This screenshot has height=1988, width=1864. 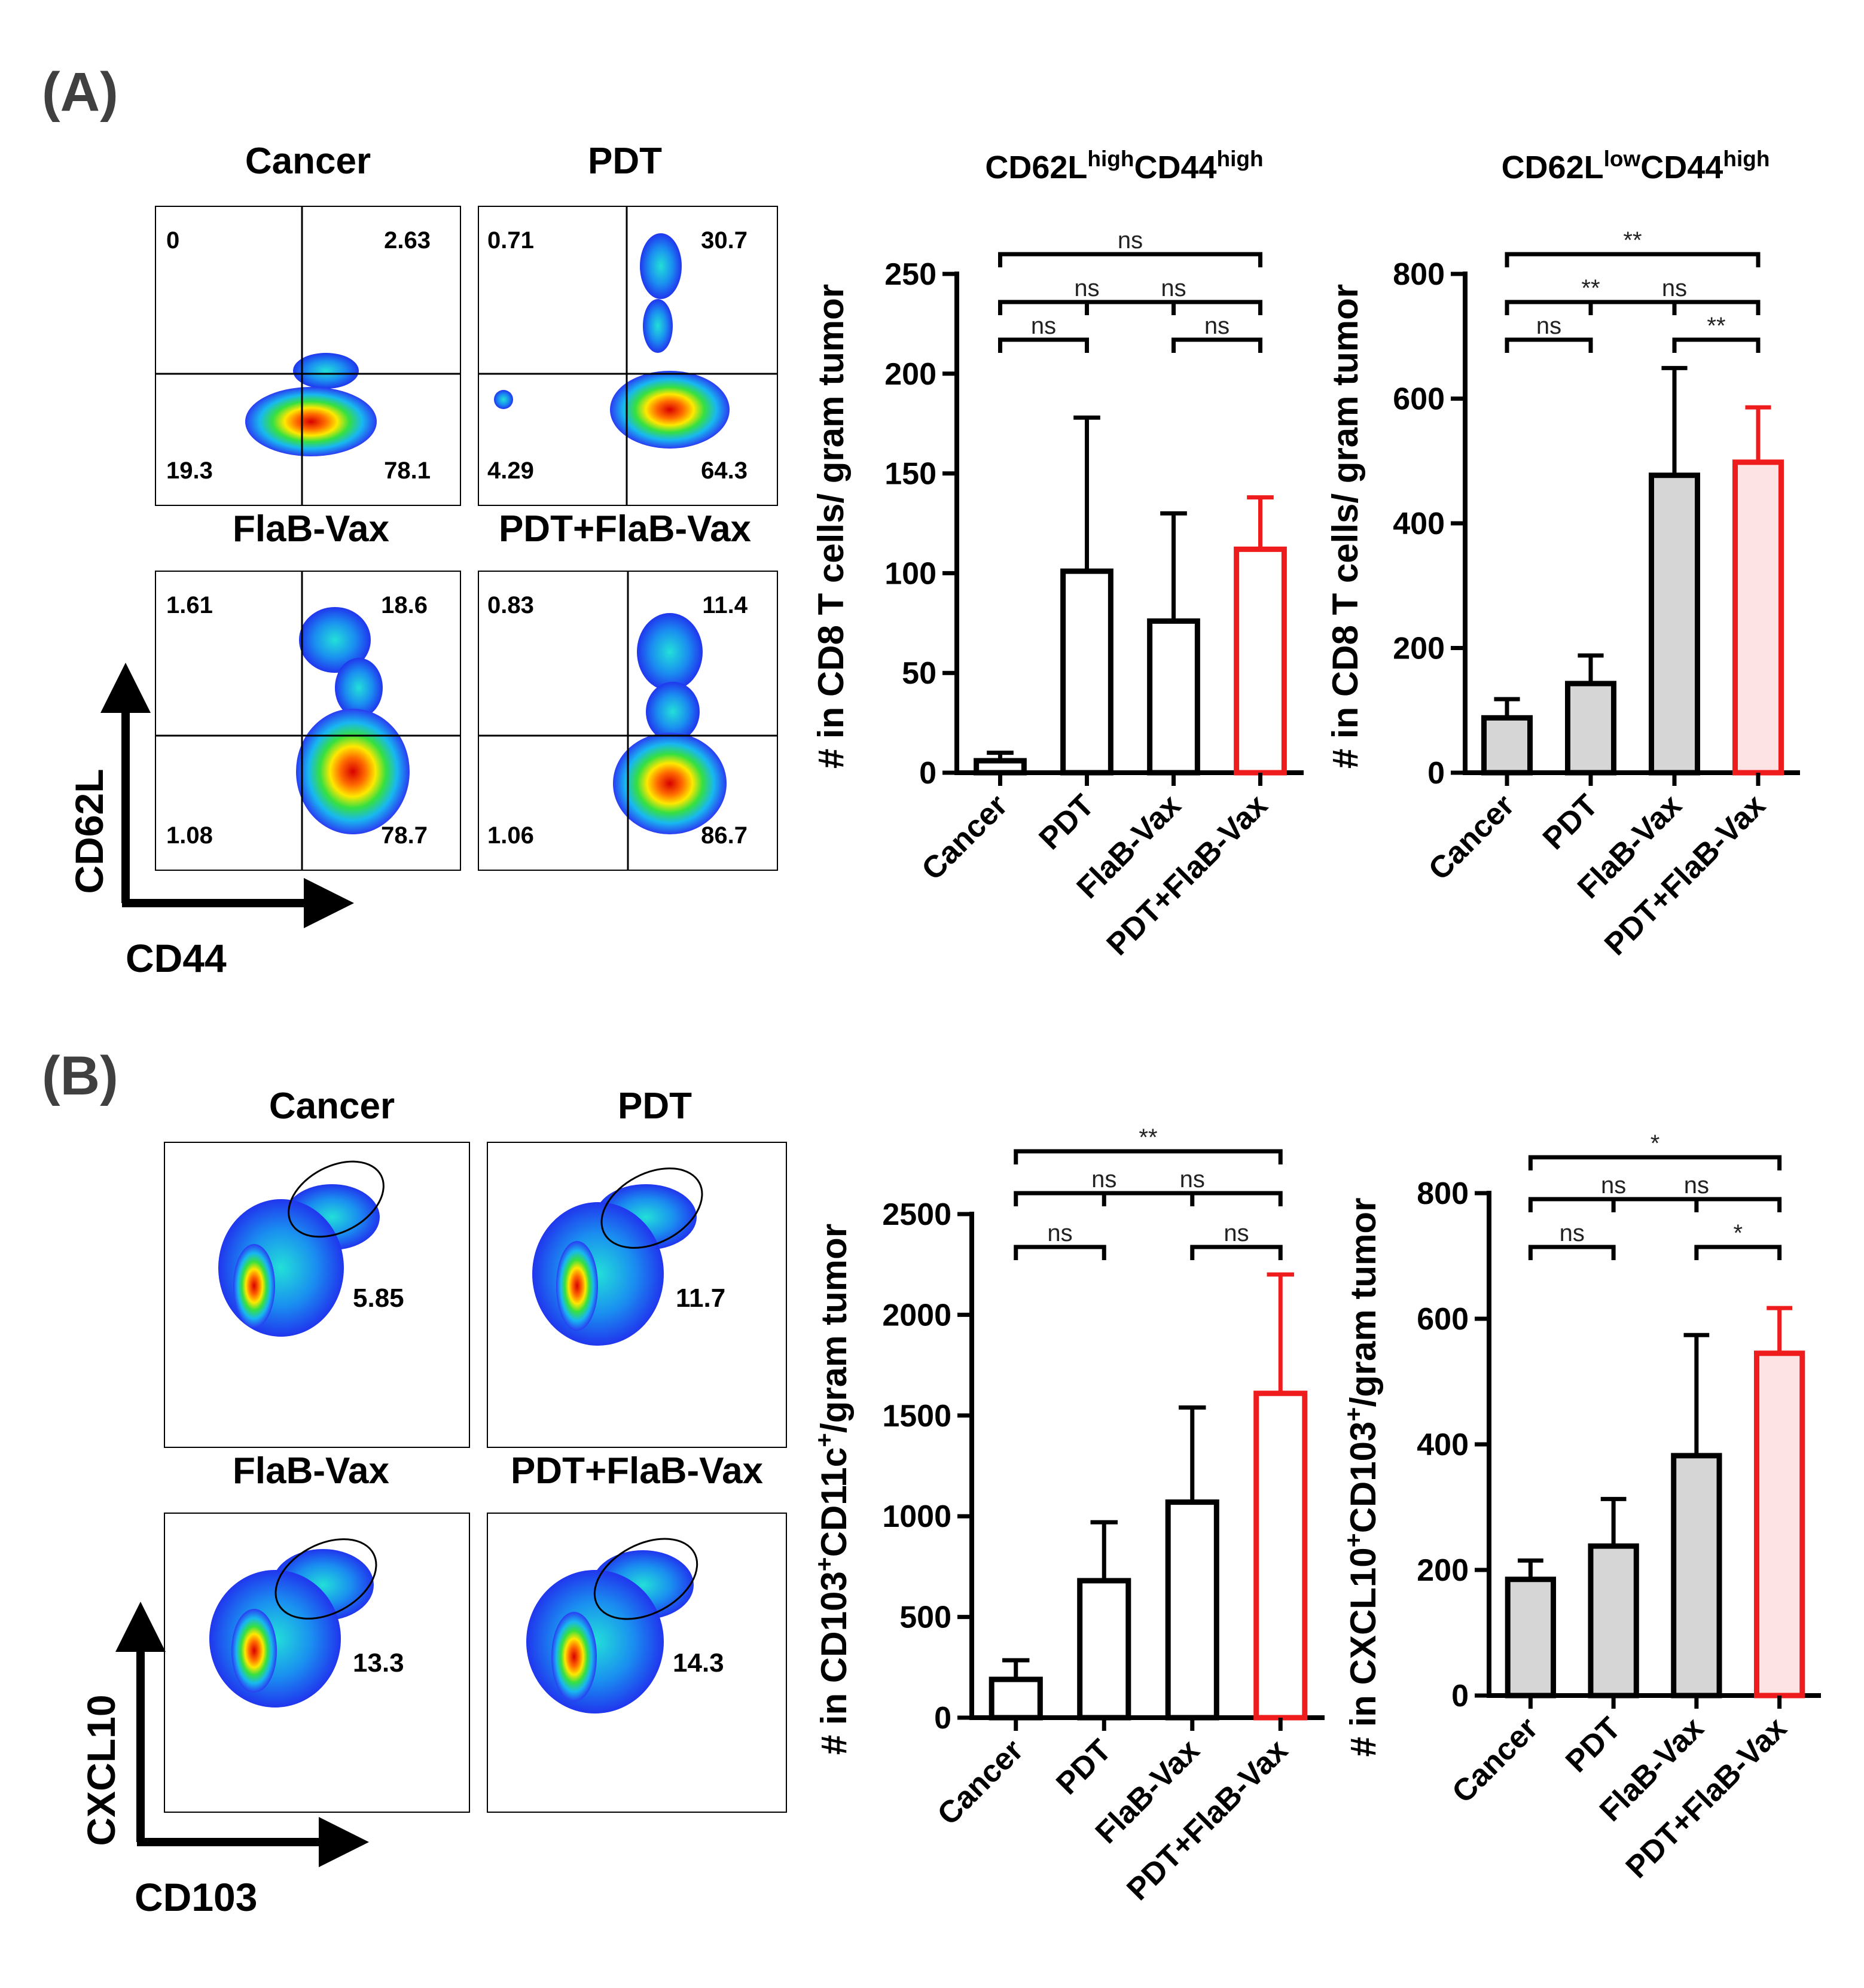 What do you see at coordinates (1443, 1319) in the screenshot?
I see `y-tick-label: 600` at bounding box center [1443, 1319].